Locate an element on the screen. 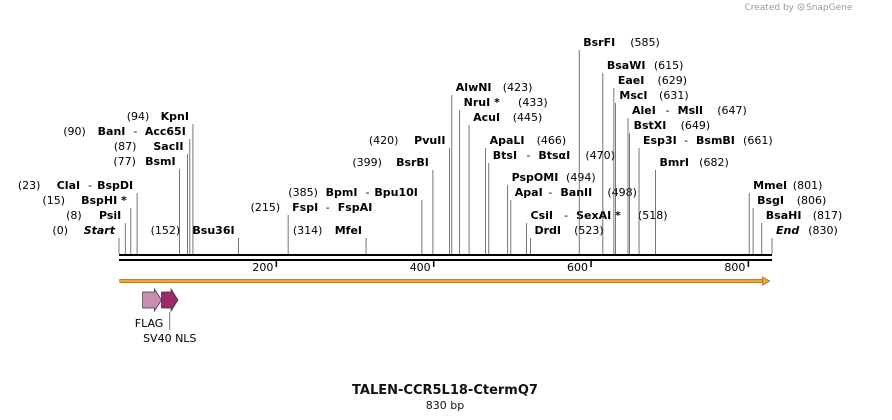  cut-site: BspHI * (15) is located at coordinates (87, 224).